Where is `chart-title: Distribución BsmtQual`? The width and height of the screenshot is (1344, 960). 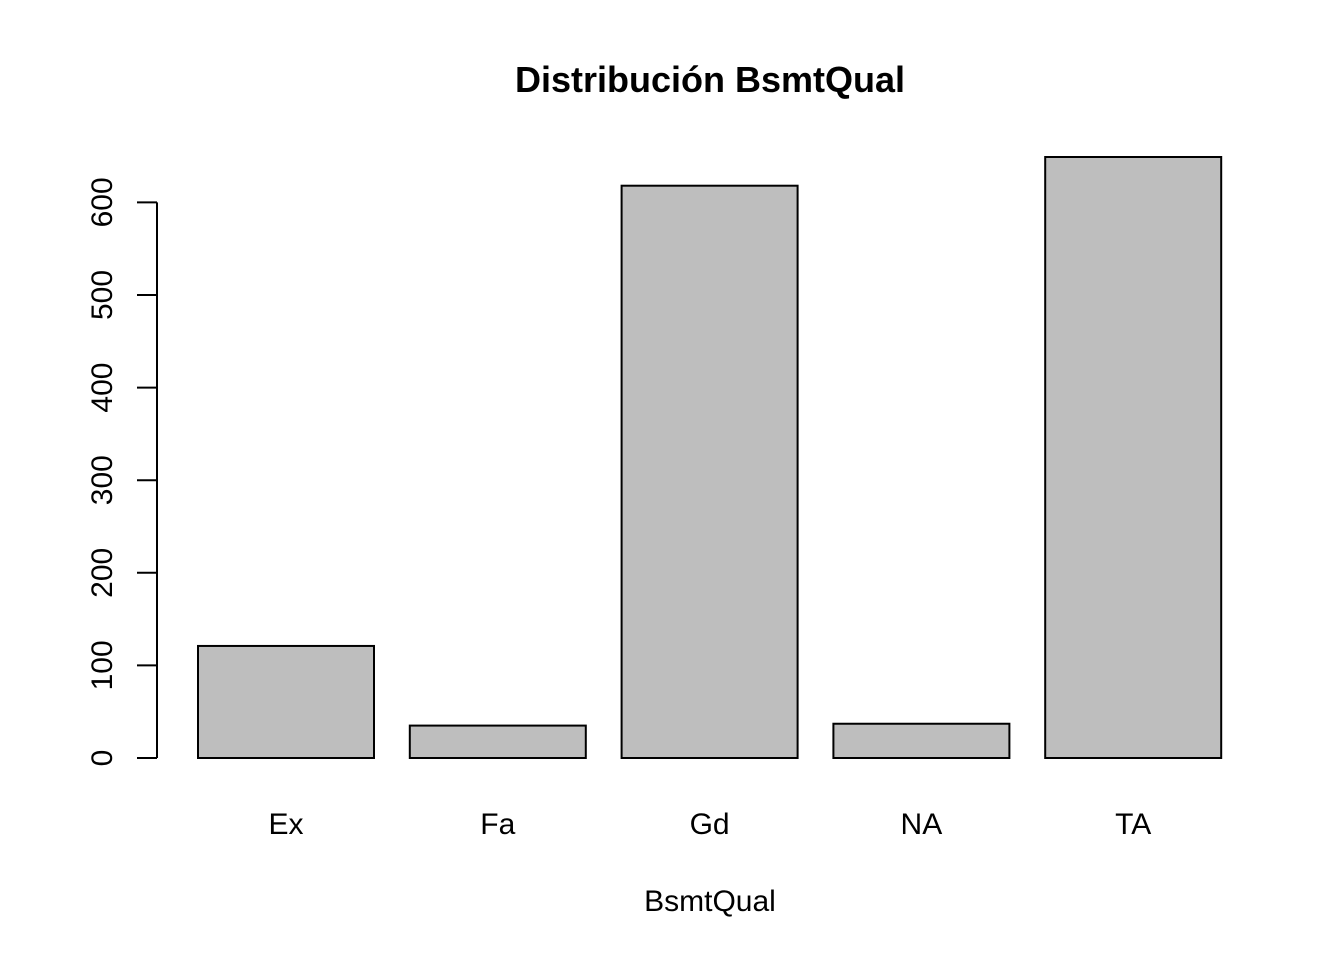
chart-title: Distribución BsmtQual is located at coordinates (710, 79).